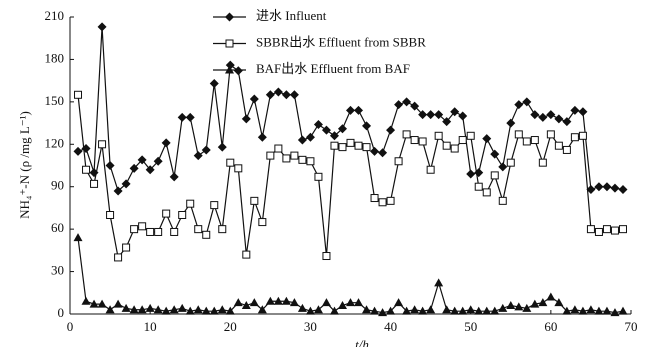 Image resolution: width=654 pixels, height=347 pixels. I want to click on x-tick-label: 70, so click(631, 326).